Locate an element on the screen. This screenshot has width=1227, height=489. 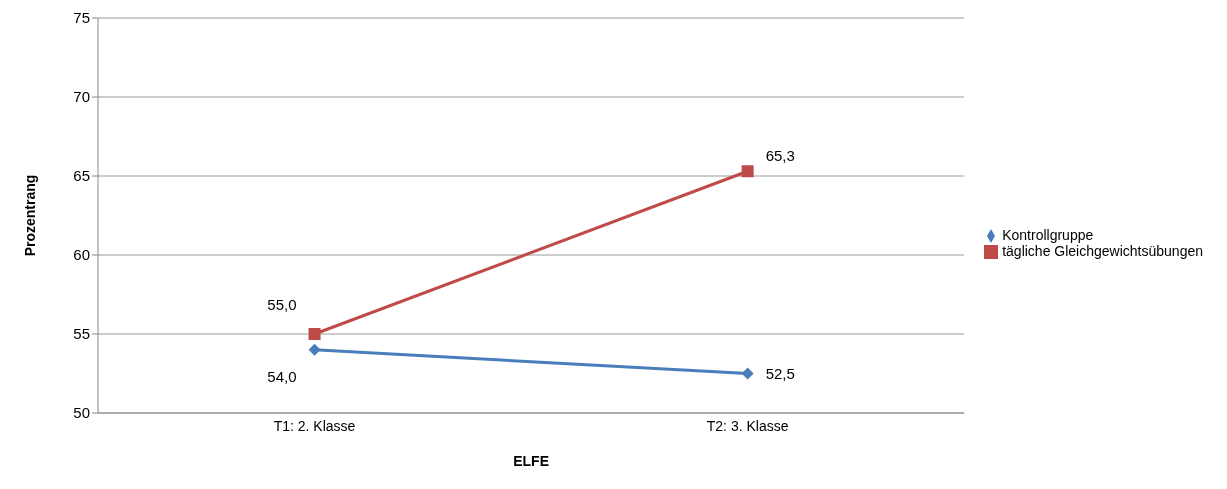
legend-label: Kontrollgruppe is located at coordinates (1048, 234).